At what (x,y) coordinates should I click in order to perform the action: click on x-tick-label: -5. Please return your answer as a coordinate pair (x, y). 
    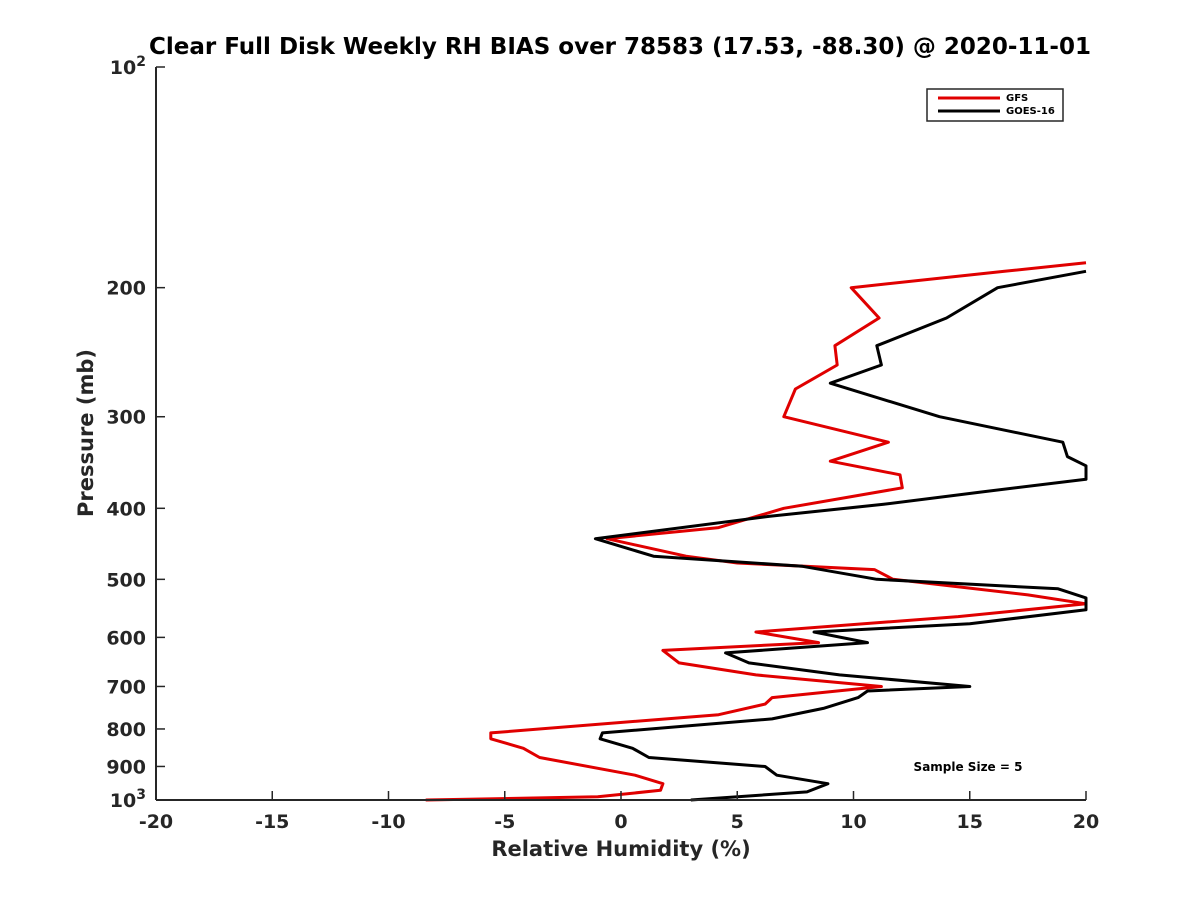
    Looking at the image, I should click on (504, 822).